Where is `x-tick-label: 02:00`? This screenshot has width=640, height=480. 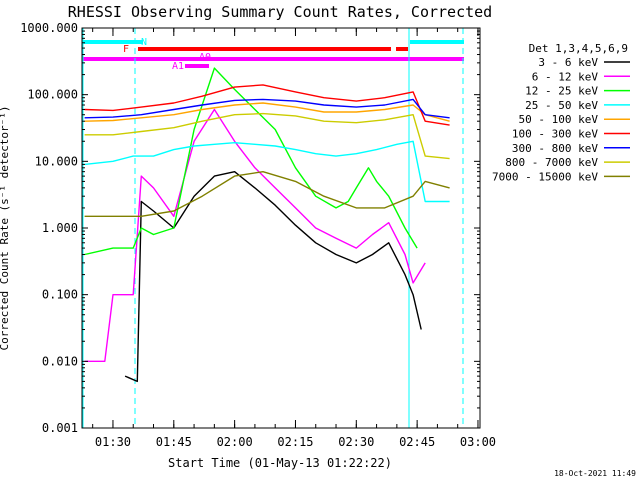
x-tick-label: 02:00 is located at coordinates (235, 442).